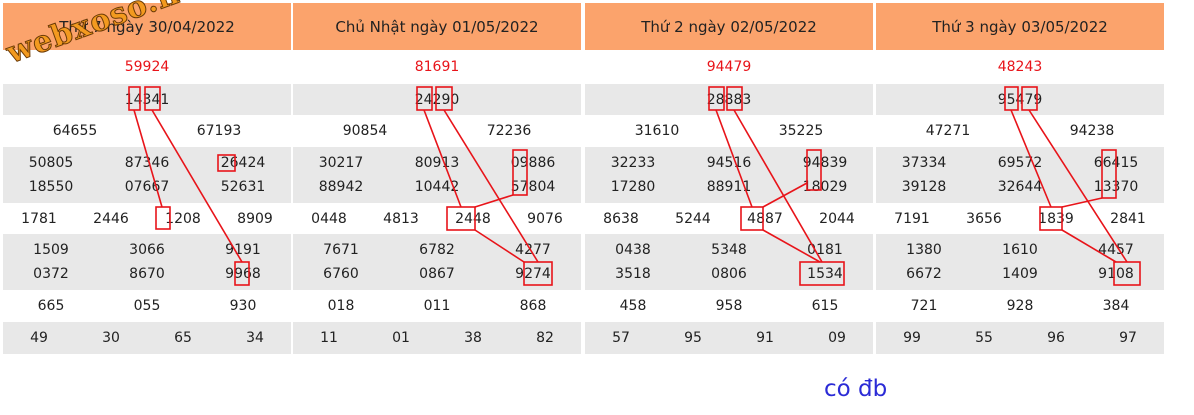 This screenshot has width=1194, height=415. Describe the element at coordinates (39, 218) in the screenshot. I see `prize-number: 1781` at that location.